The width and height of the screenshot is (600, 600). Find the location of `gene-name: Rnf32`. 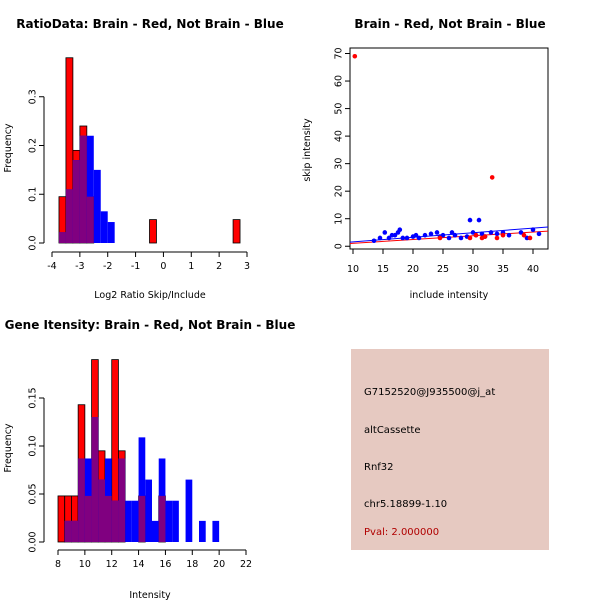

gene-name: Rnf32 is located at coordinates (379, 467).